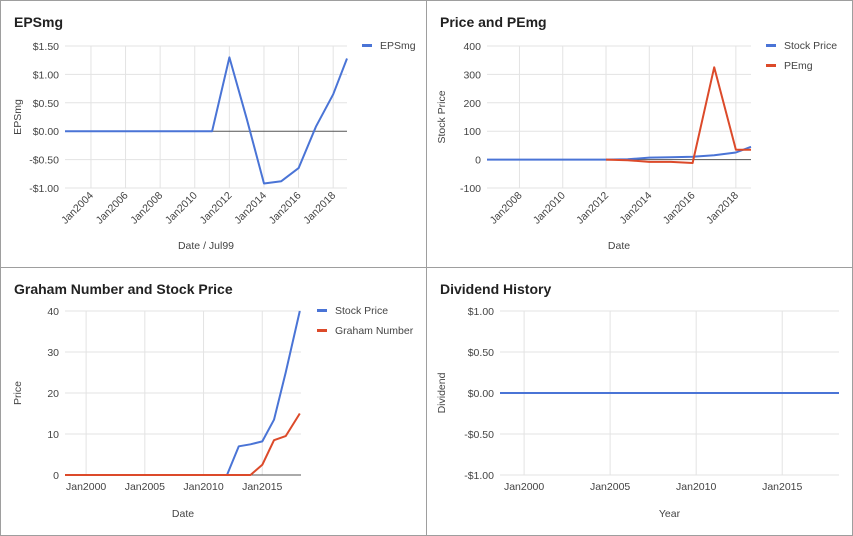 The height and width of the screenshot is (536, 853). Describe the element at coordinates (53, 435) in the screenshot. I see `y-tick-label: 10` at that location.